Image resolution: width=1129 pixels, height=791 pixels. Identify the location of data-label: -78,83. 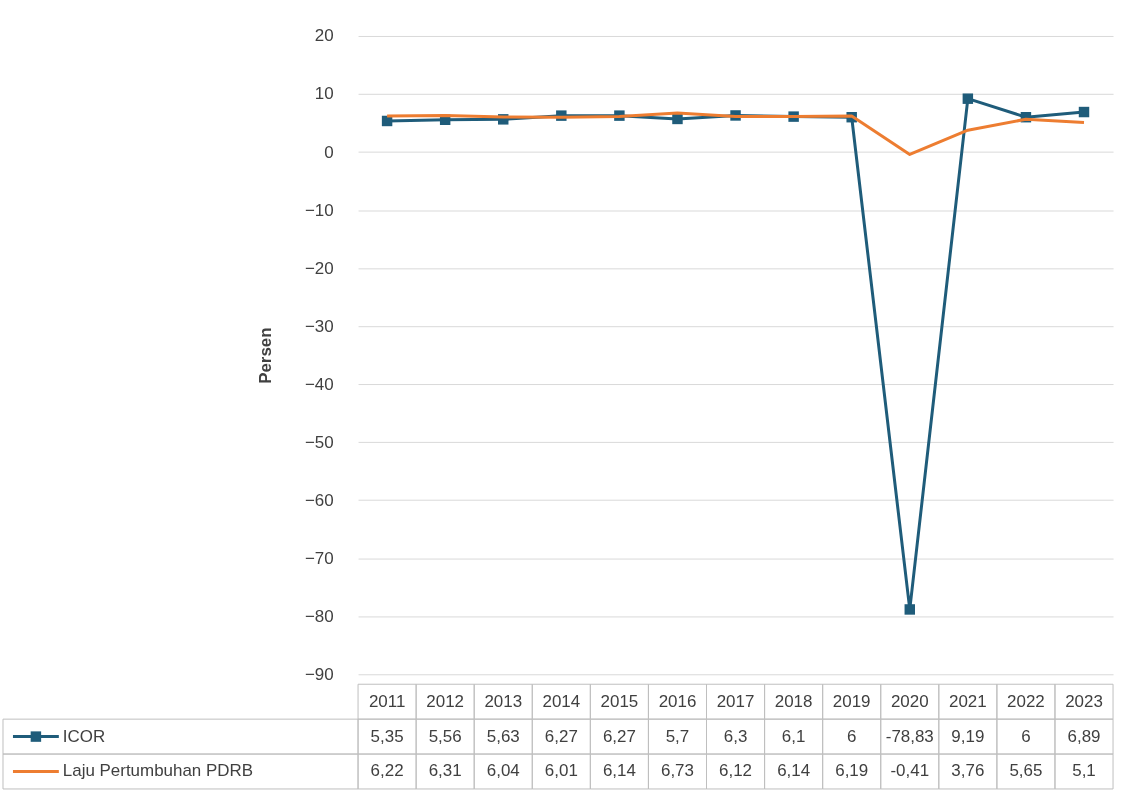
(909, 736).